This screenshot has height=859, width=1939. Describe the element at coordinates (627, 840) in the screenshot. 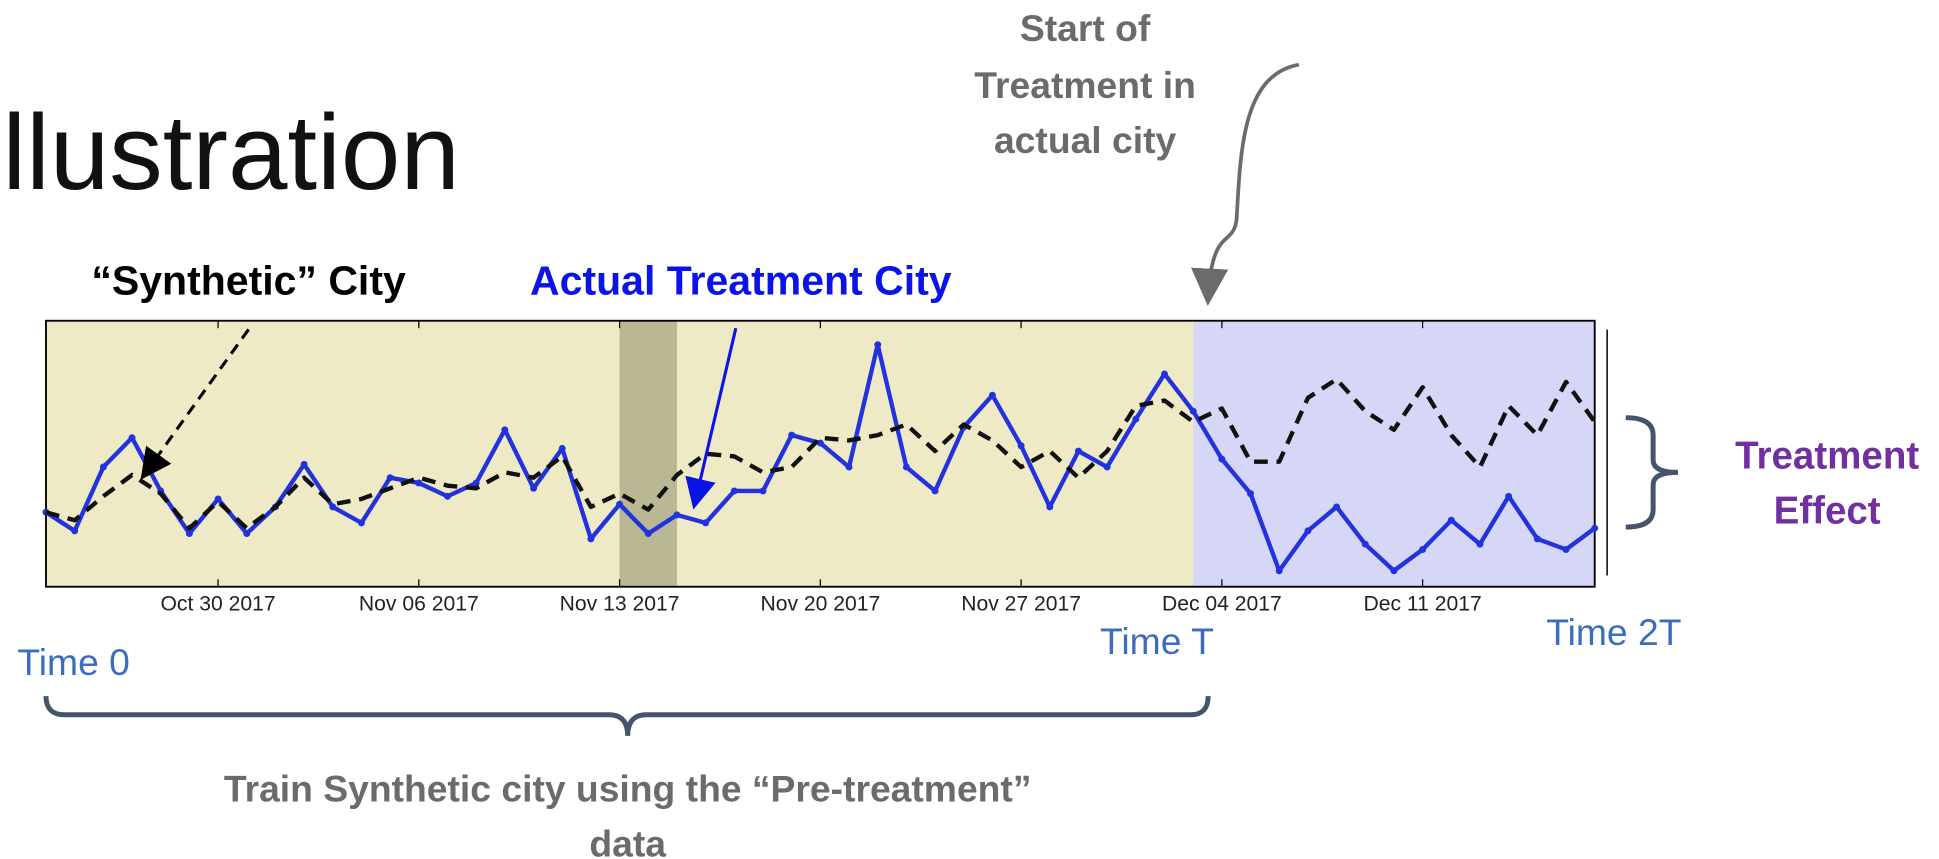

I see `annotation: data` at that location.